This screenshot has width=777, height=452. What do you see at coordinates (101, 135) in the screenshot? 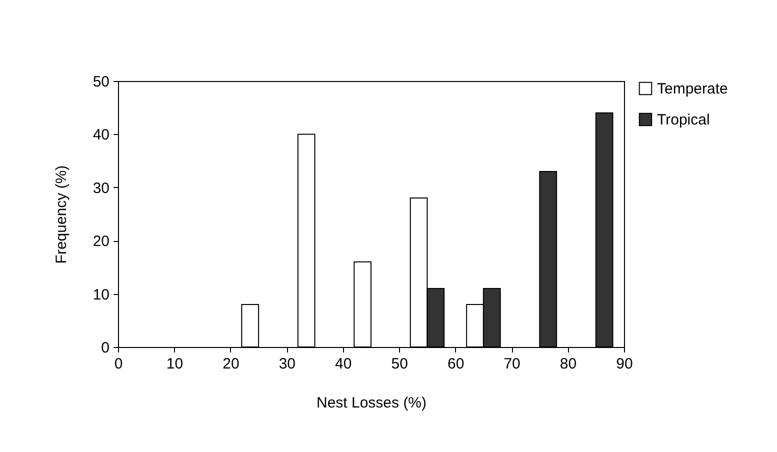
I see `y-tick-label: 40` at bounding box center [101, 135].